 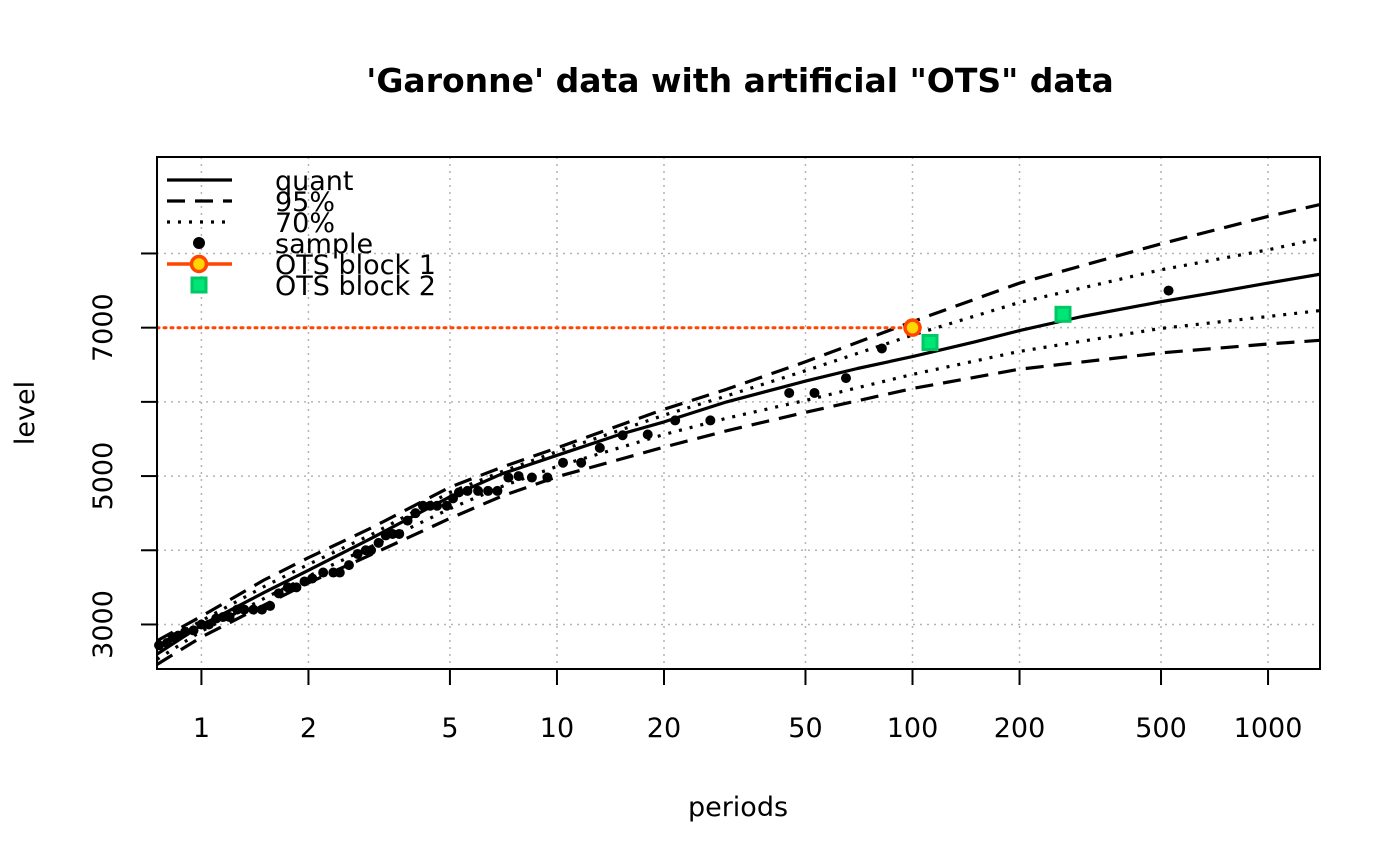 I want to click on legend-symbol-sample, so click(x=199, y=243).